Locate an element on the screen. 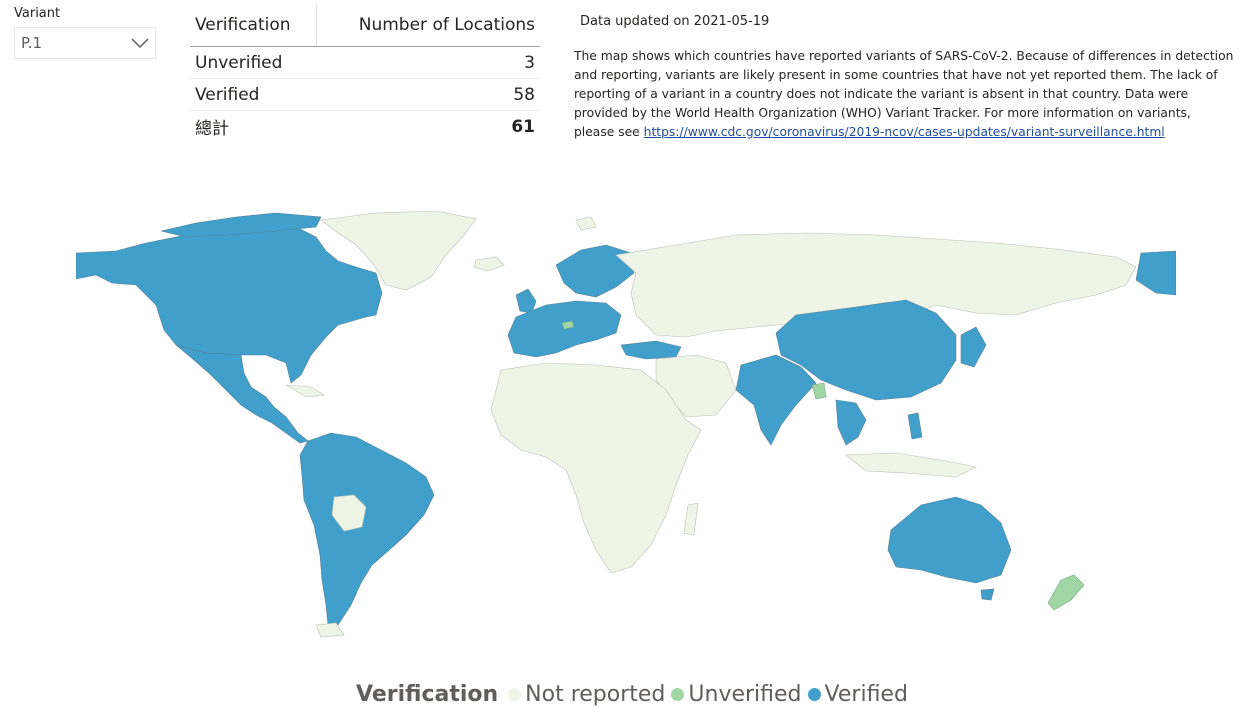  south-america is located at coordinates (367, 529).